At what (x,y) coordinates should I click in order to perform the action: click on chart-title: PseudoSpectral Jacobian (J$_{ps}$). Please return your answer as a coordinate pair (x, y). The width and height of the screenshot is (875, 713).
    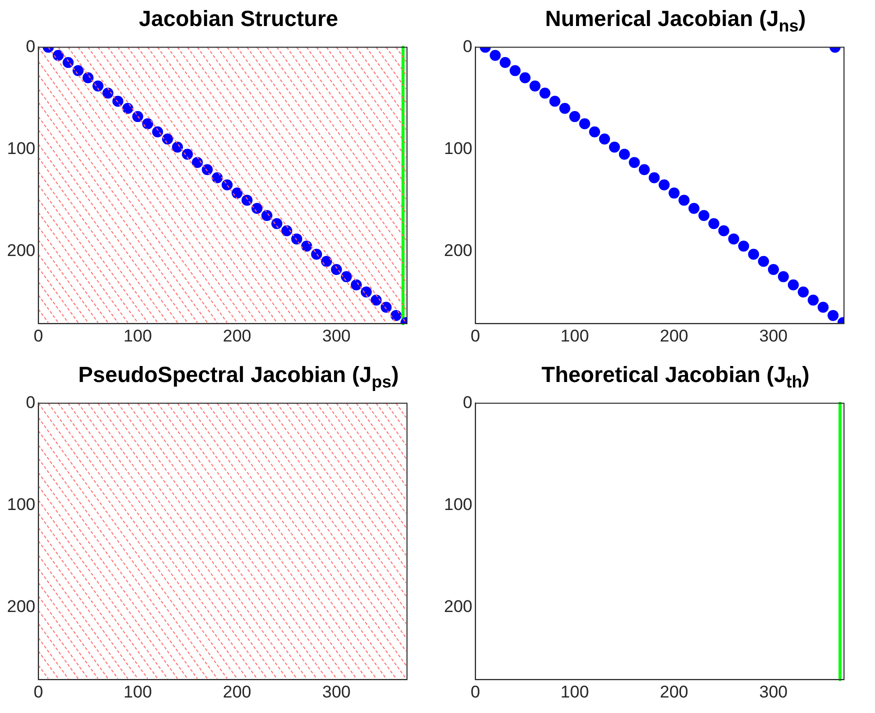
    Looking at the image, I should click on (238, 377).